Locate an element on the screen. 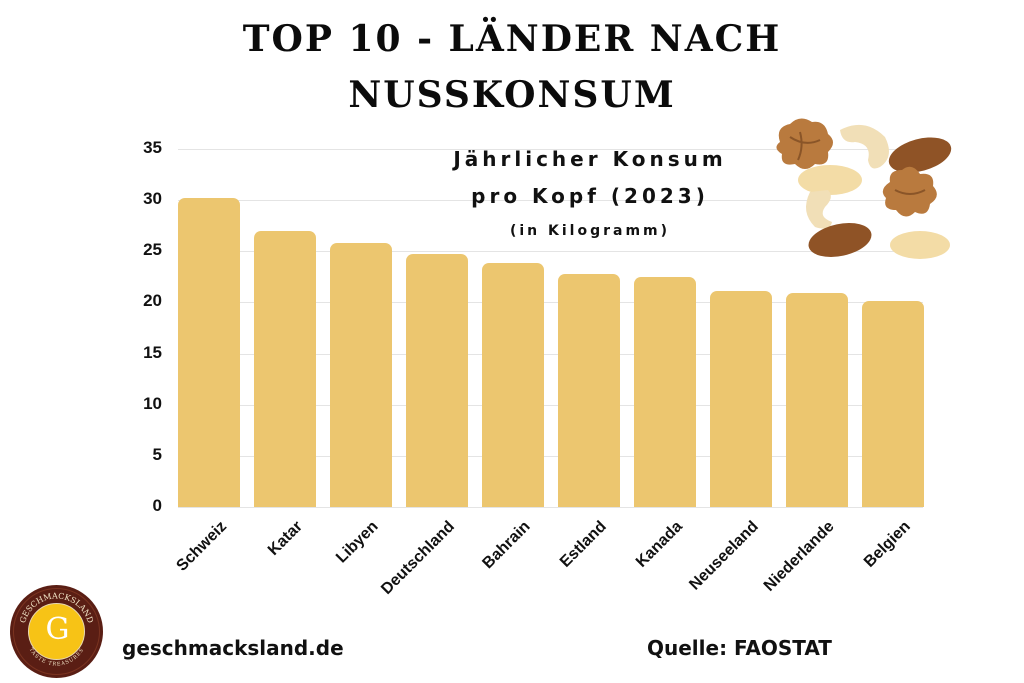 This screenshot has width=1024, height=683. chart-title-line-1: TOP 10 - LÄNDER NACH is located at coordinates (512, 39).